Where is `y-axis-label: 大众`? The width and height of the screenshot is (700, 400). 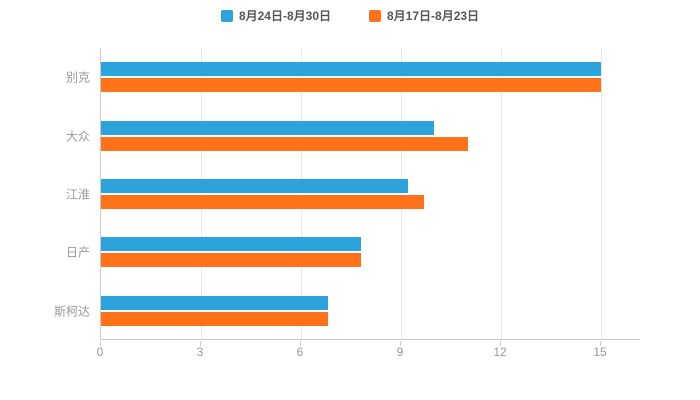 y-axis-label: 大众 is located at coordinates (77, 136).